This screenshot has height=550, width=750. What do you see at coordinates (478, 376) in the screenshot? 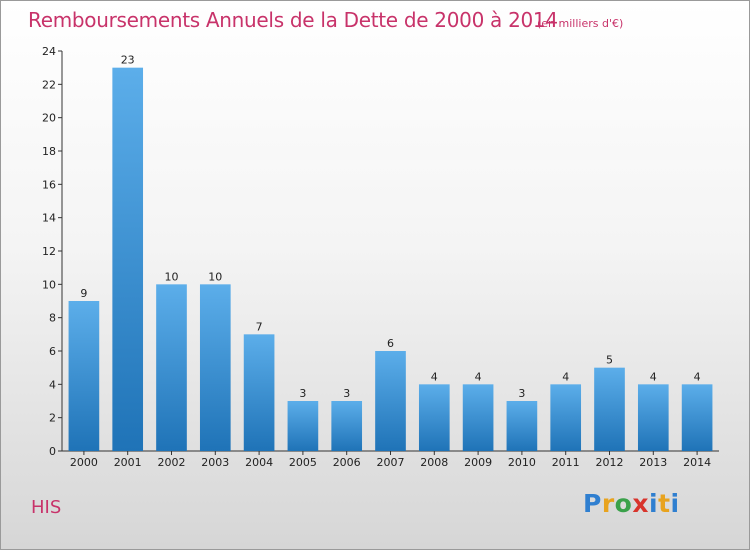
I see `data-label-2009: 4` at bounding box center [478, 376].